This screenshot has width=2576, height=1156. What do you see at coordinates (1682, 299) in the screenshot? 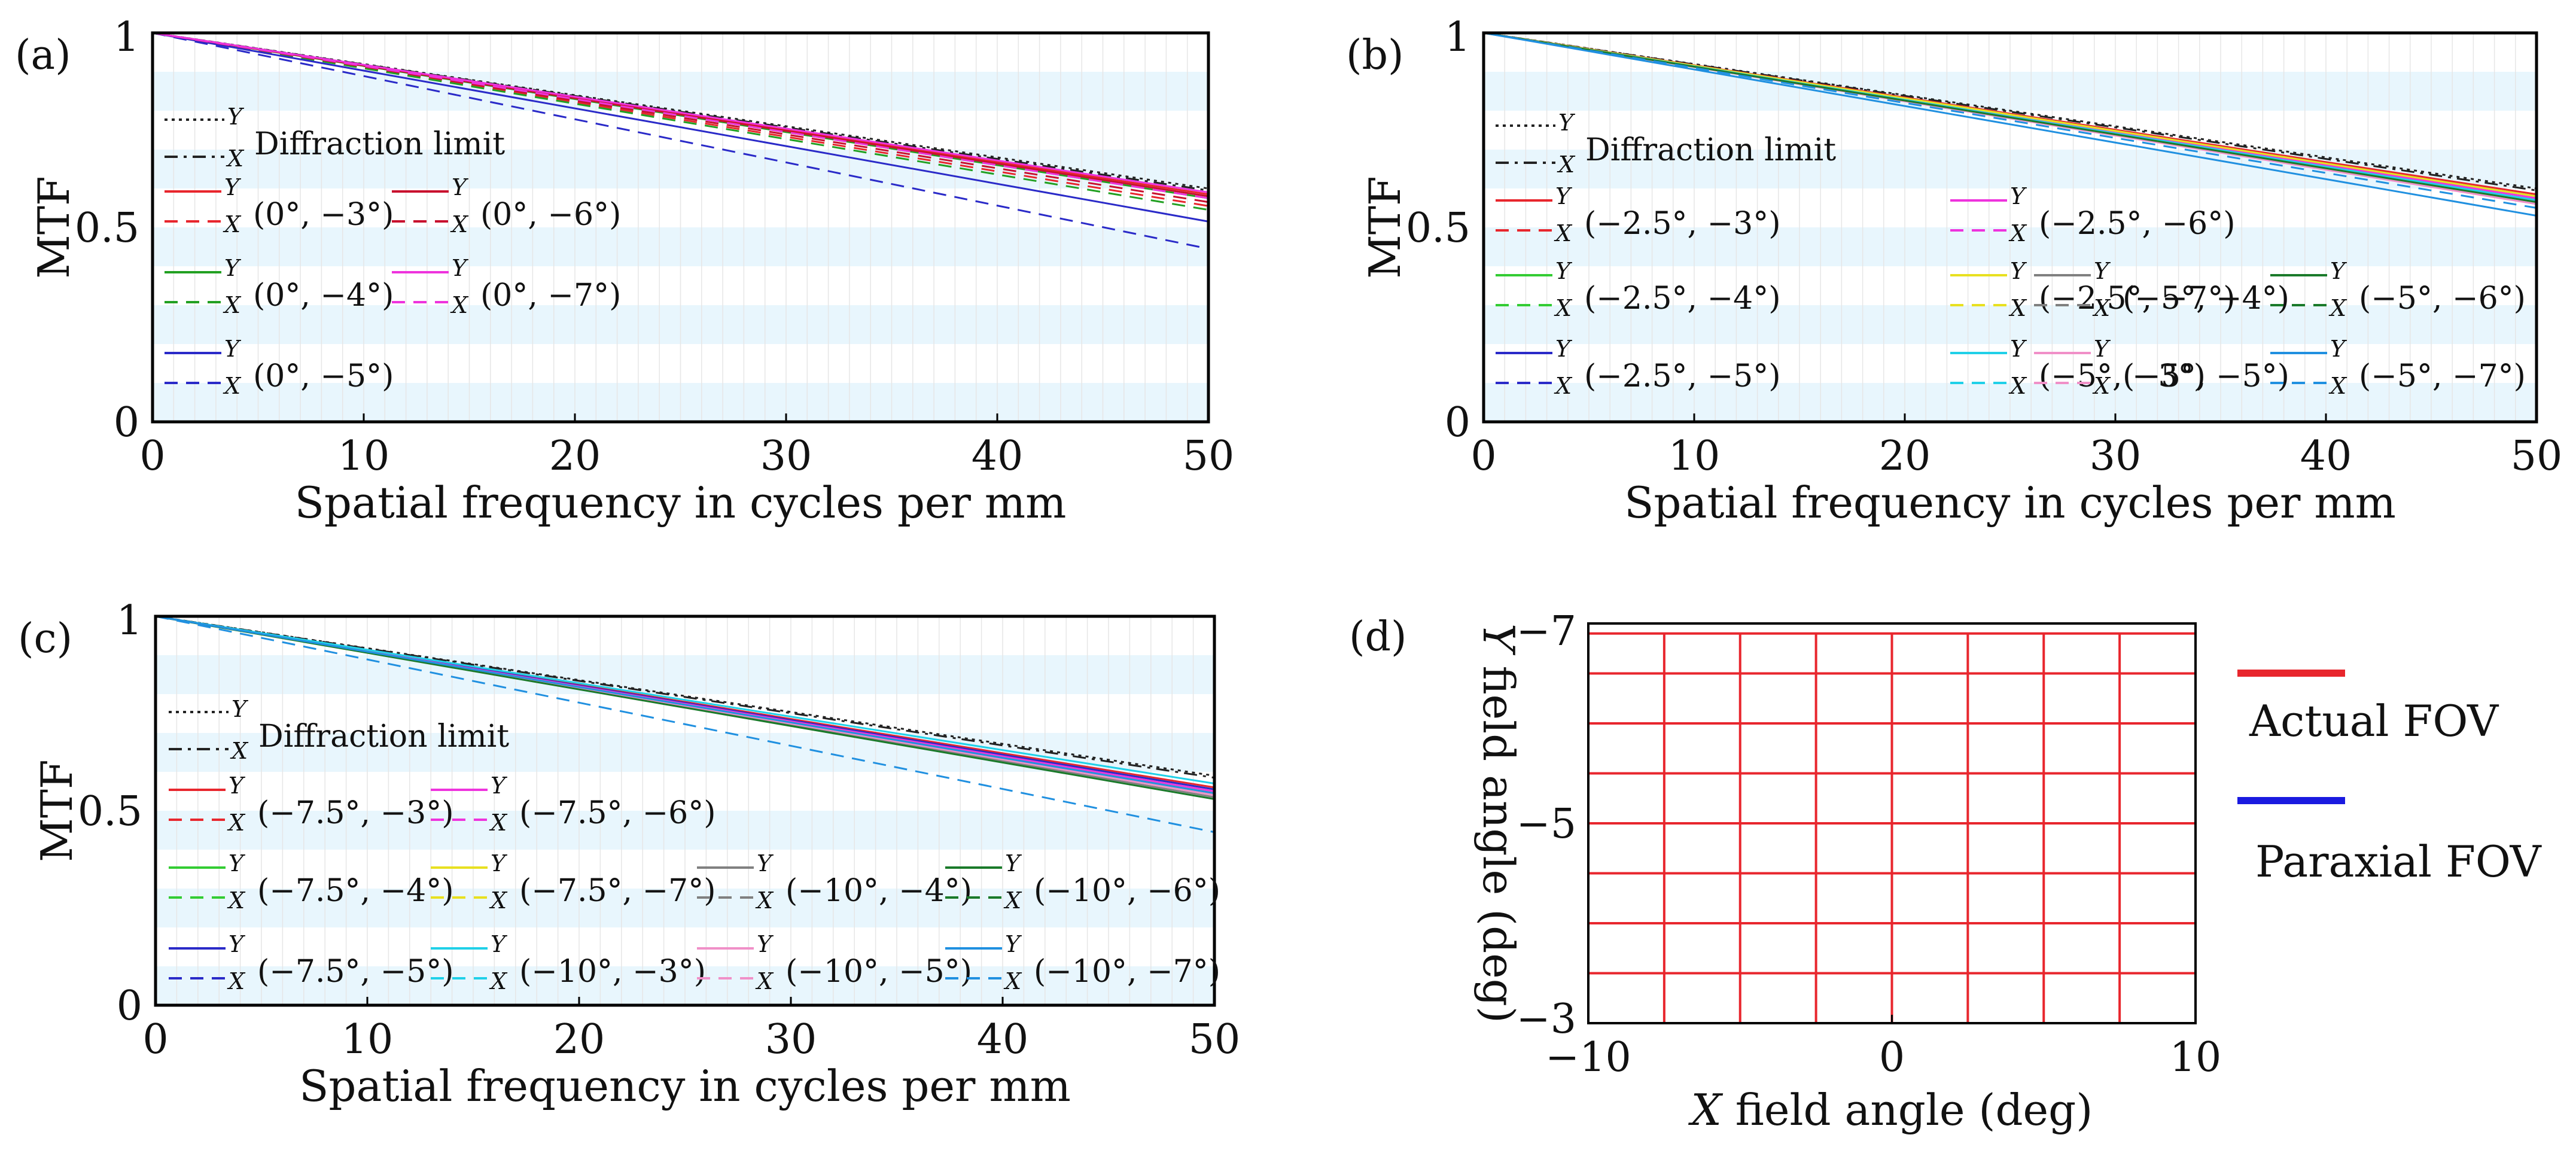
I see `legend-label-2: (−2.5°, −4°)` at bounding box center [1682, 299].